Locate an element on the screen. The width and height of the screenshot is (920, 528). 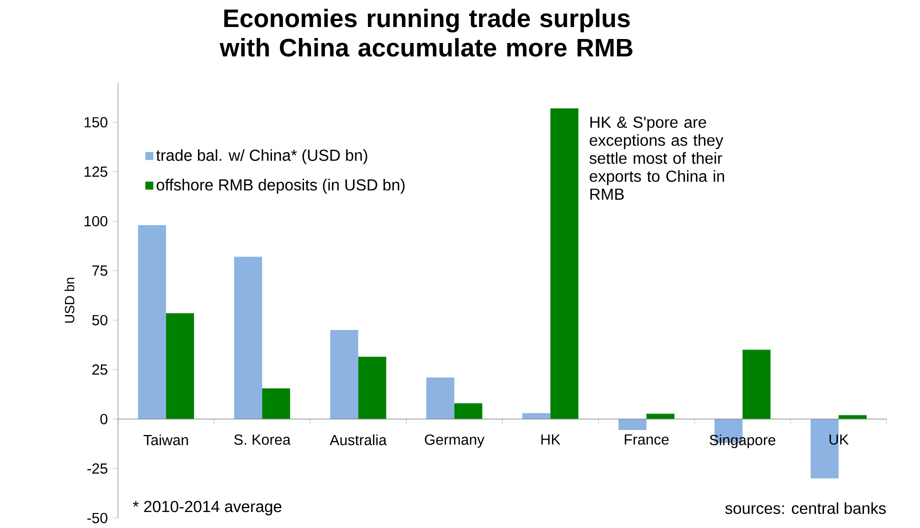
y-tick-label: 25 is located at coordinates (100, 369).